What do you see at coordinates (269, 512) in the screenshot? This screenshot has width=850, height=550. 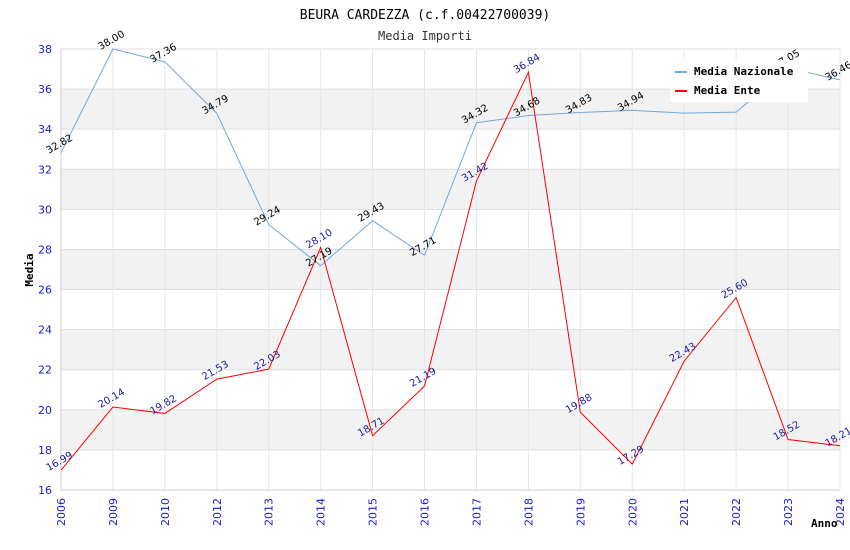 I see `x-tick-label: 2013` at bounding box center [269, 512].